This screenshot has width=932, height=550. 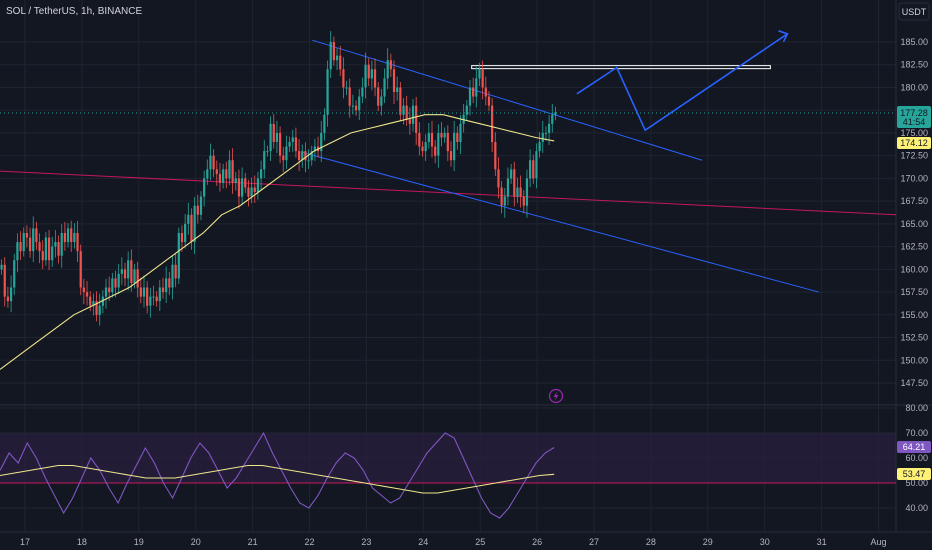 I want to click on price-tick-label: 175.00, so click(x=914, y=133).